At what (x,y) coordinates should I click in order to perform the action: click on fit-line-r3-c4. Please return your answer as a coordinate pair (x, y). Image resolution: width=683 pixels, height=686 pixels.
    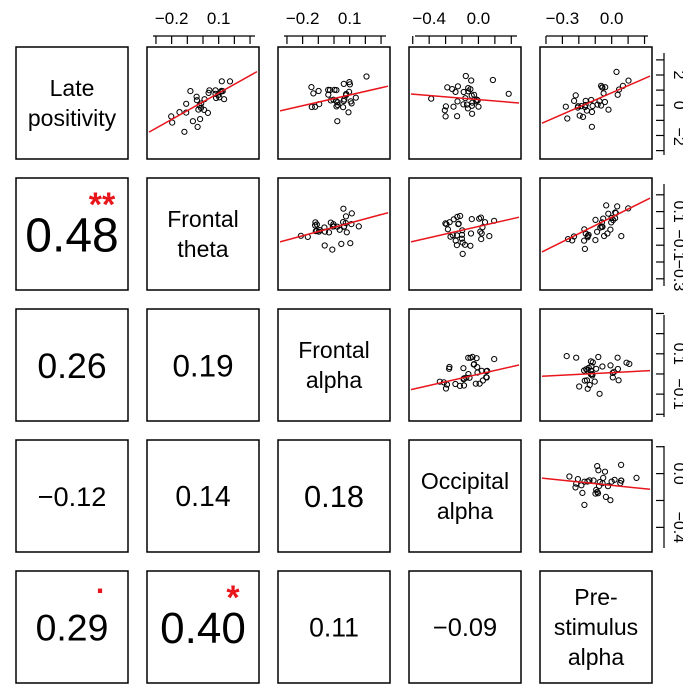
    Looking at the image, I should click on (465, 377).